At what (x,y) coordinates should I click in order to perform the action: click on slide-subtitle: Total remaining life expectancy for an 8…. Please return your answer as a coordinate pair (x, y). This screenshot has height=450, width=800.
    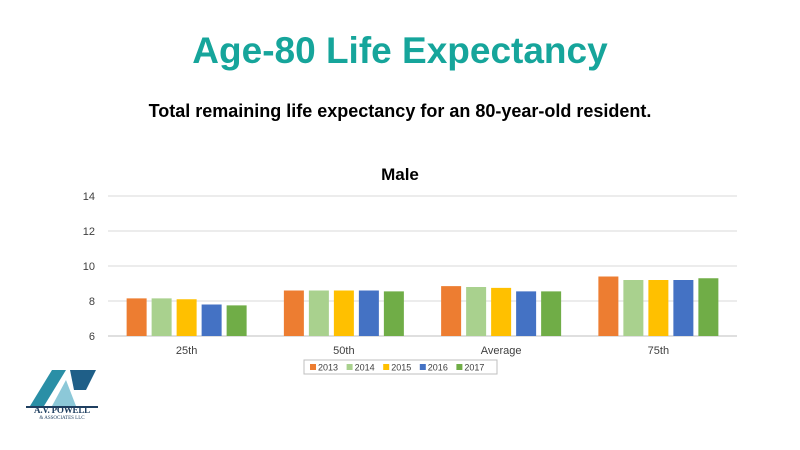
    Looking at the image, I should click on (400, 111).